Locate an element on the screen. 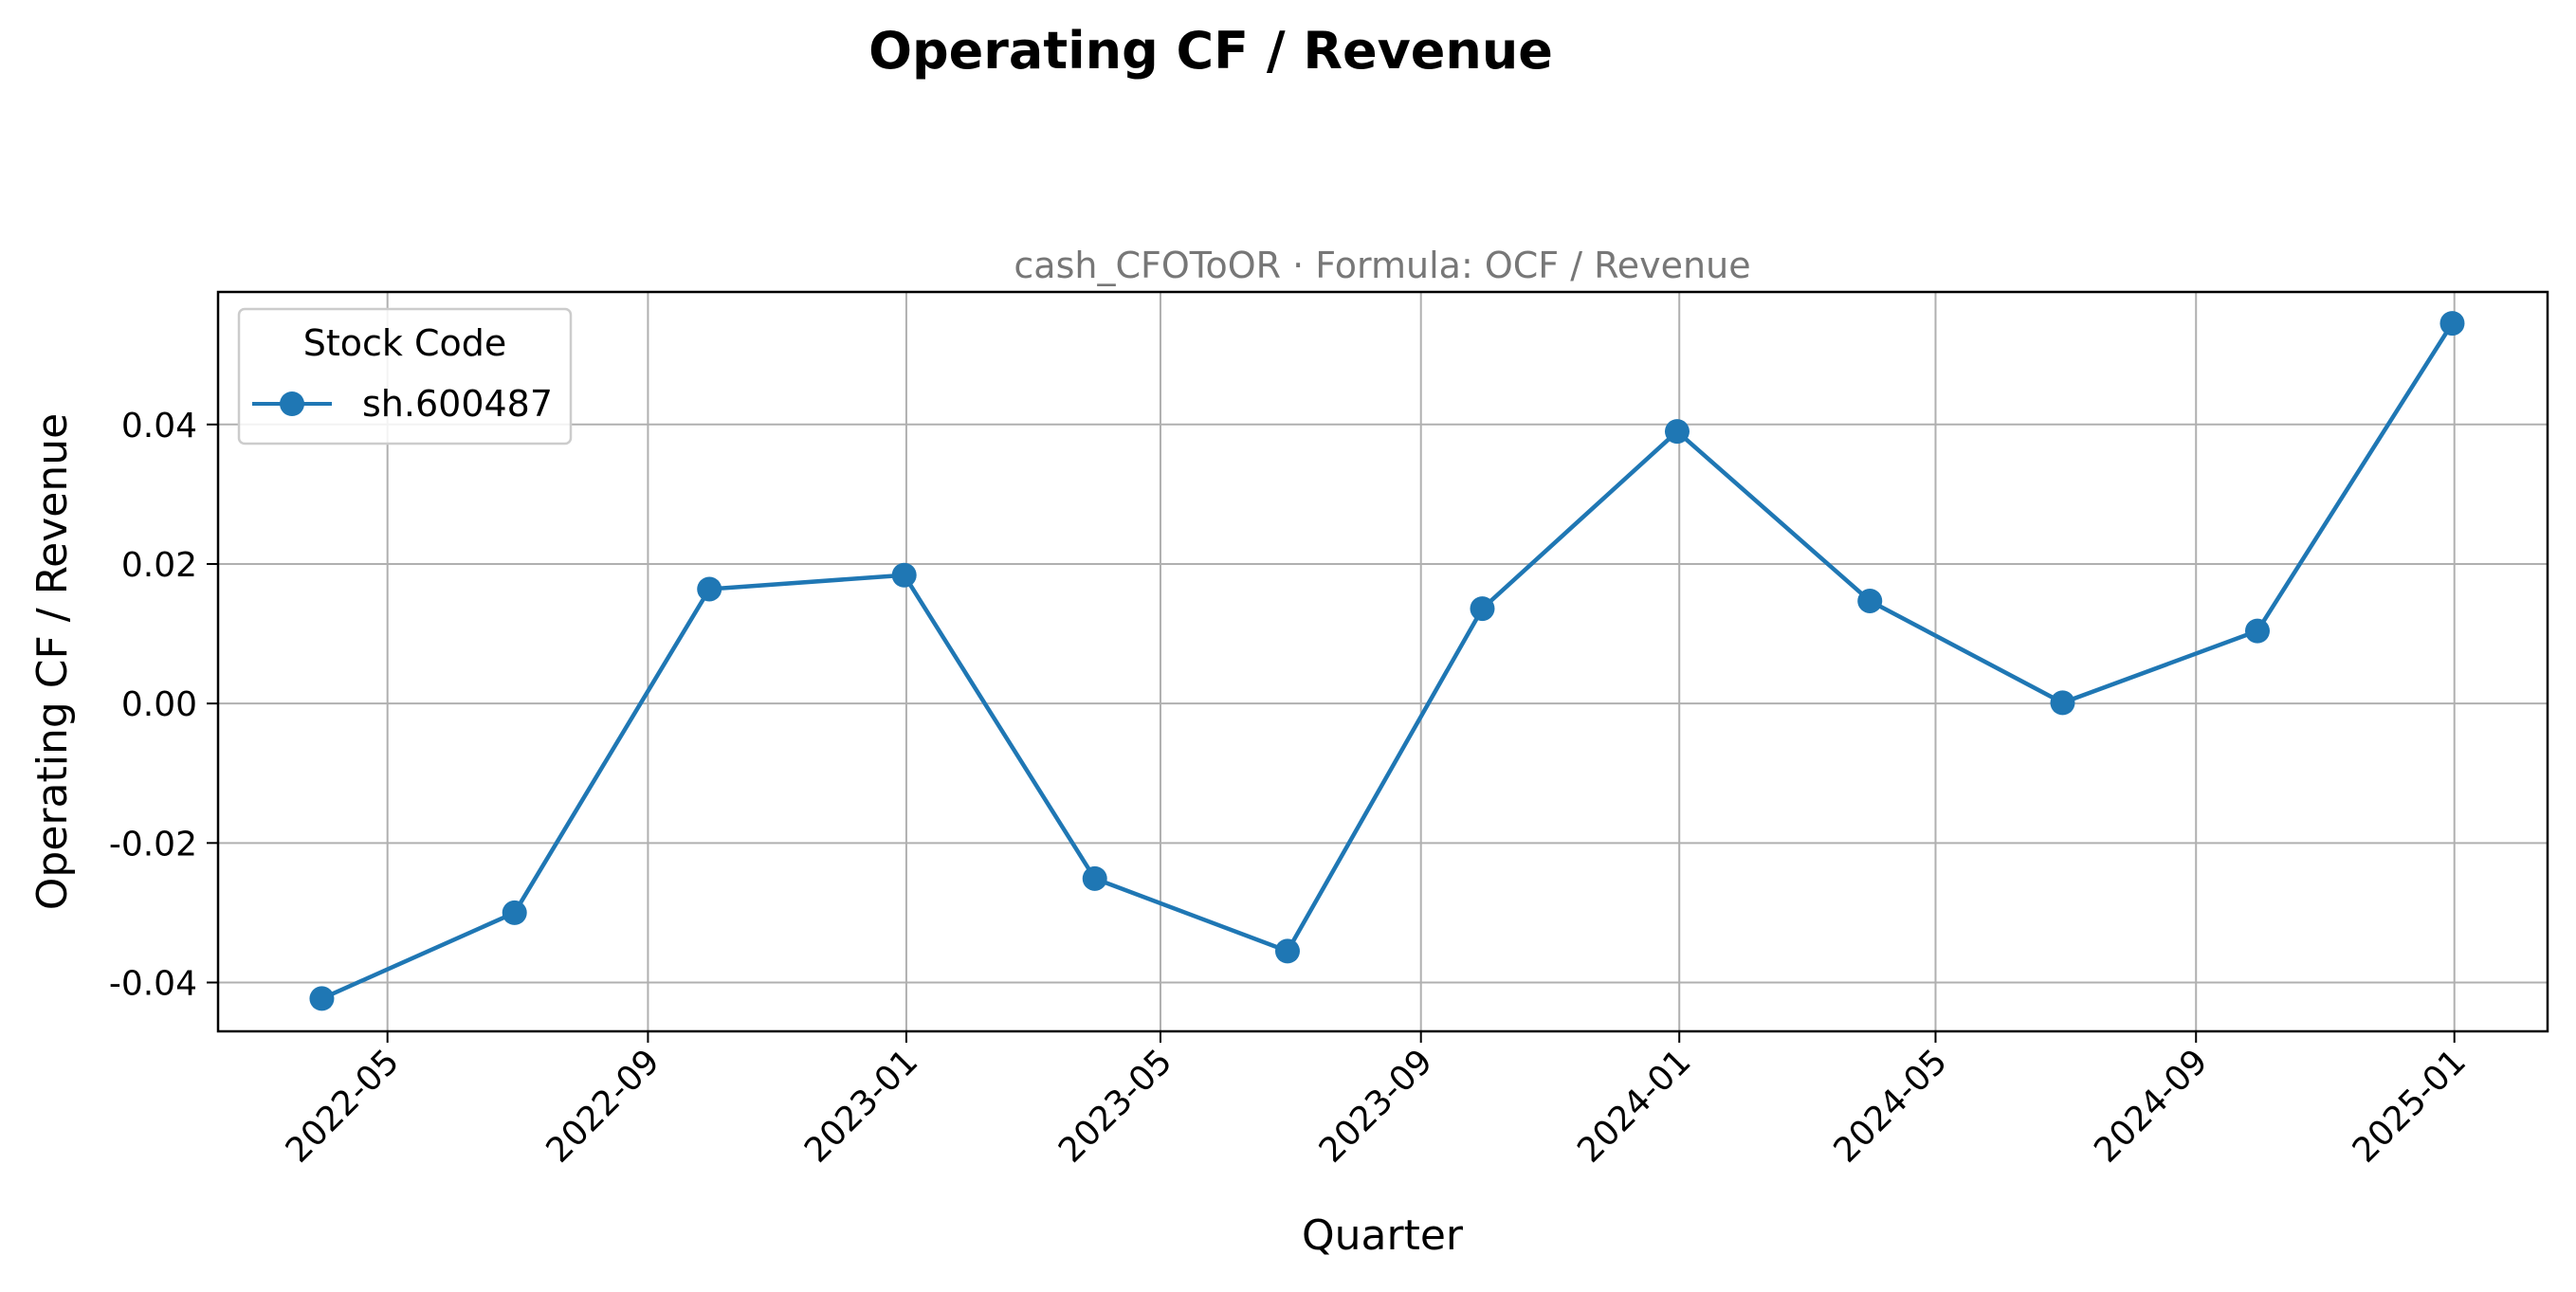 This screenshot has height=1292, width=2576. legend-title: Stock Code is located at coordinates (405, 343).